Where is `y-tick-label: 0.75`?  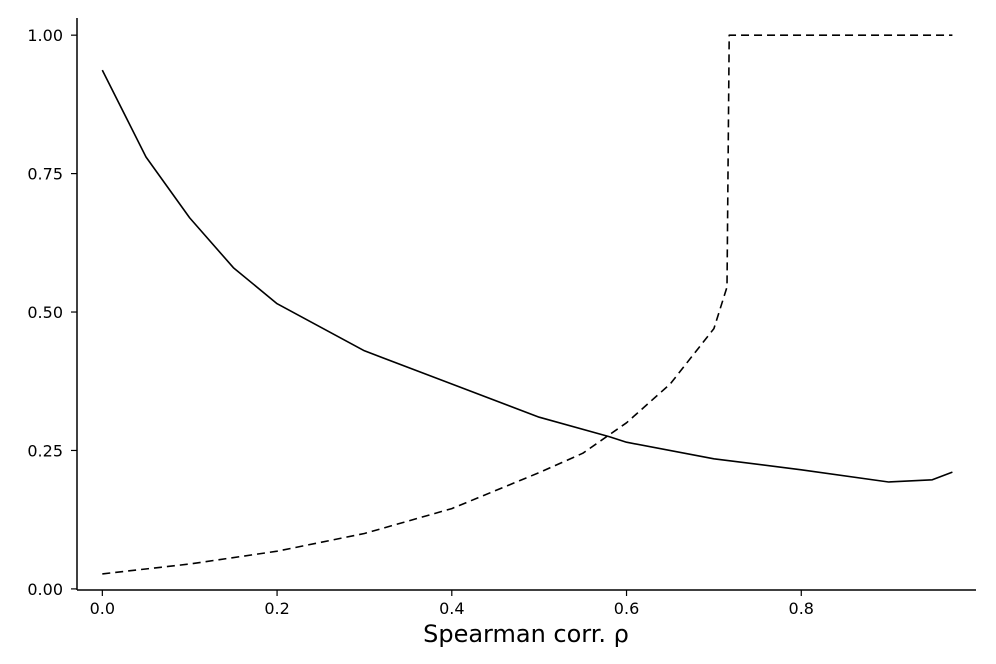
y-tick-label: 0.75 is located at coordinates (45, 174).